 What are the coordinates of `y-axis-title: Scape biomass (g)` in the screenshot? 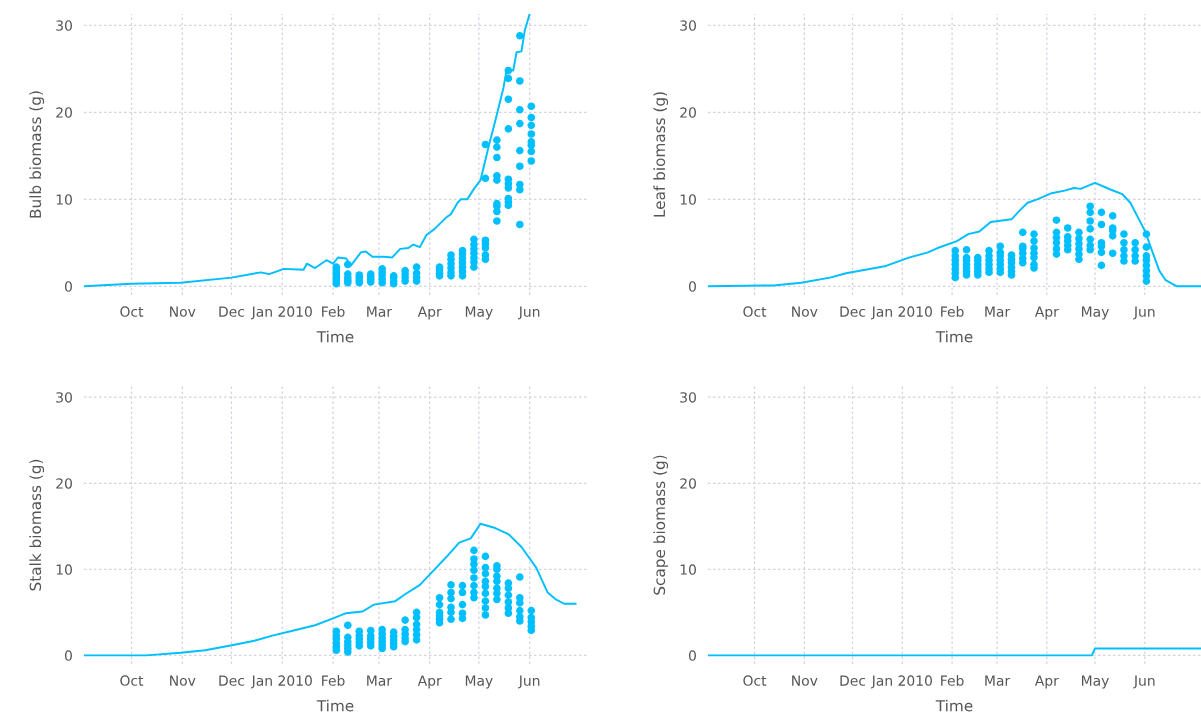 It's located at (661, 525).